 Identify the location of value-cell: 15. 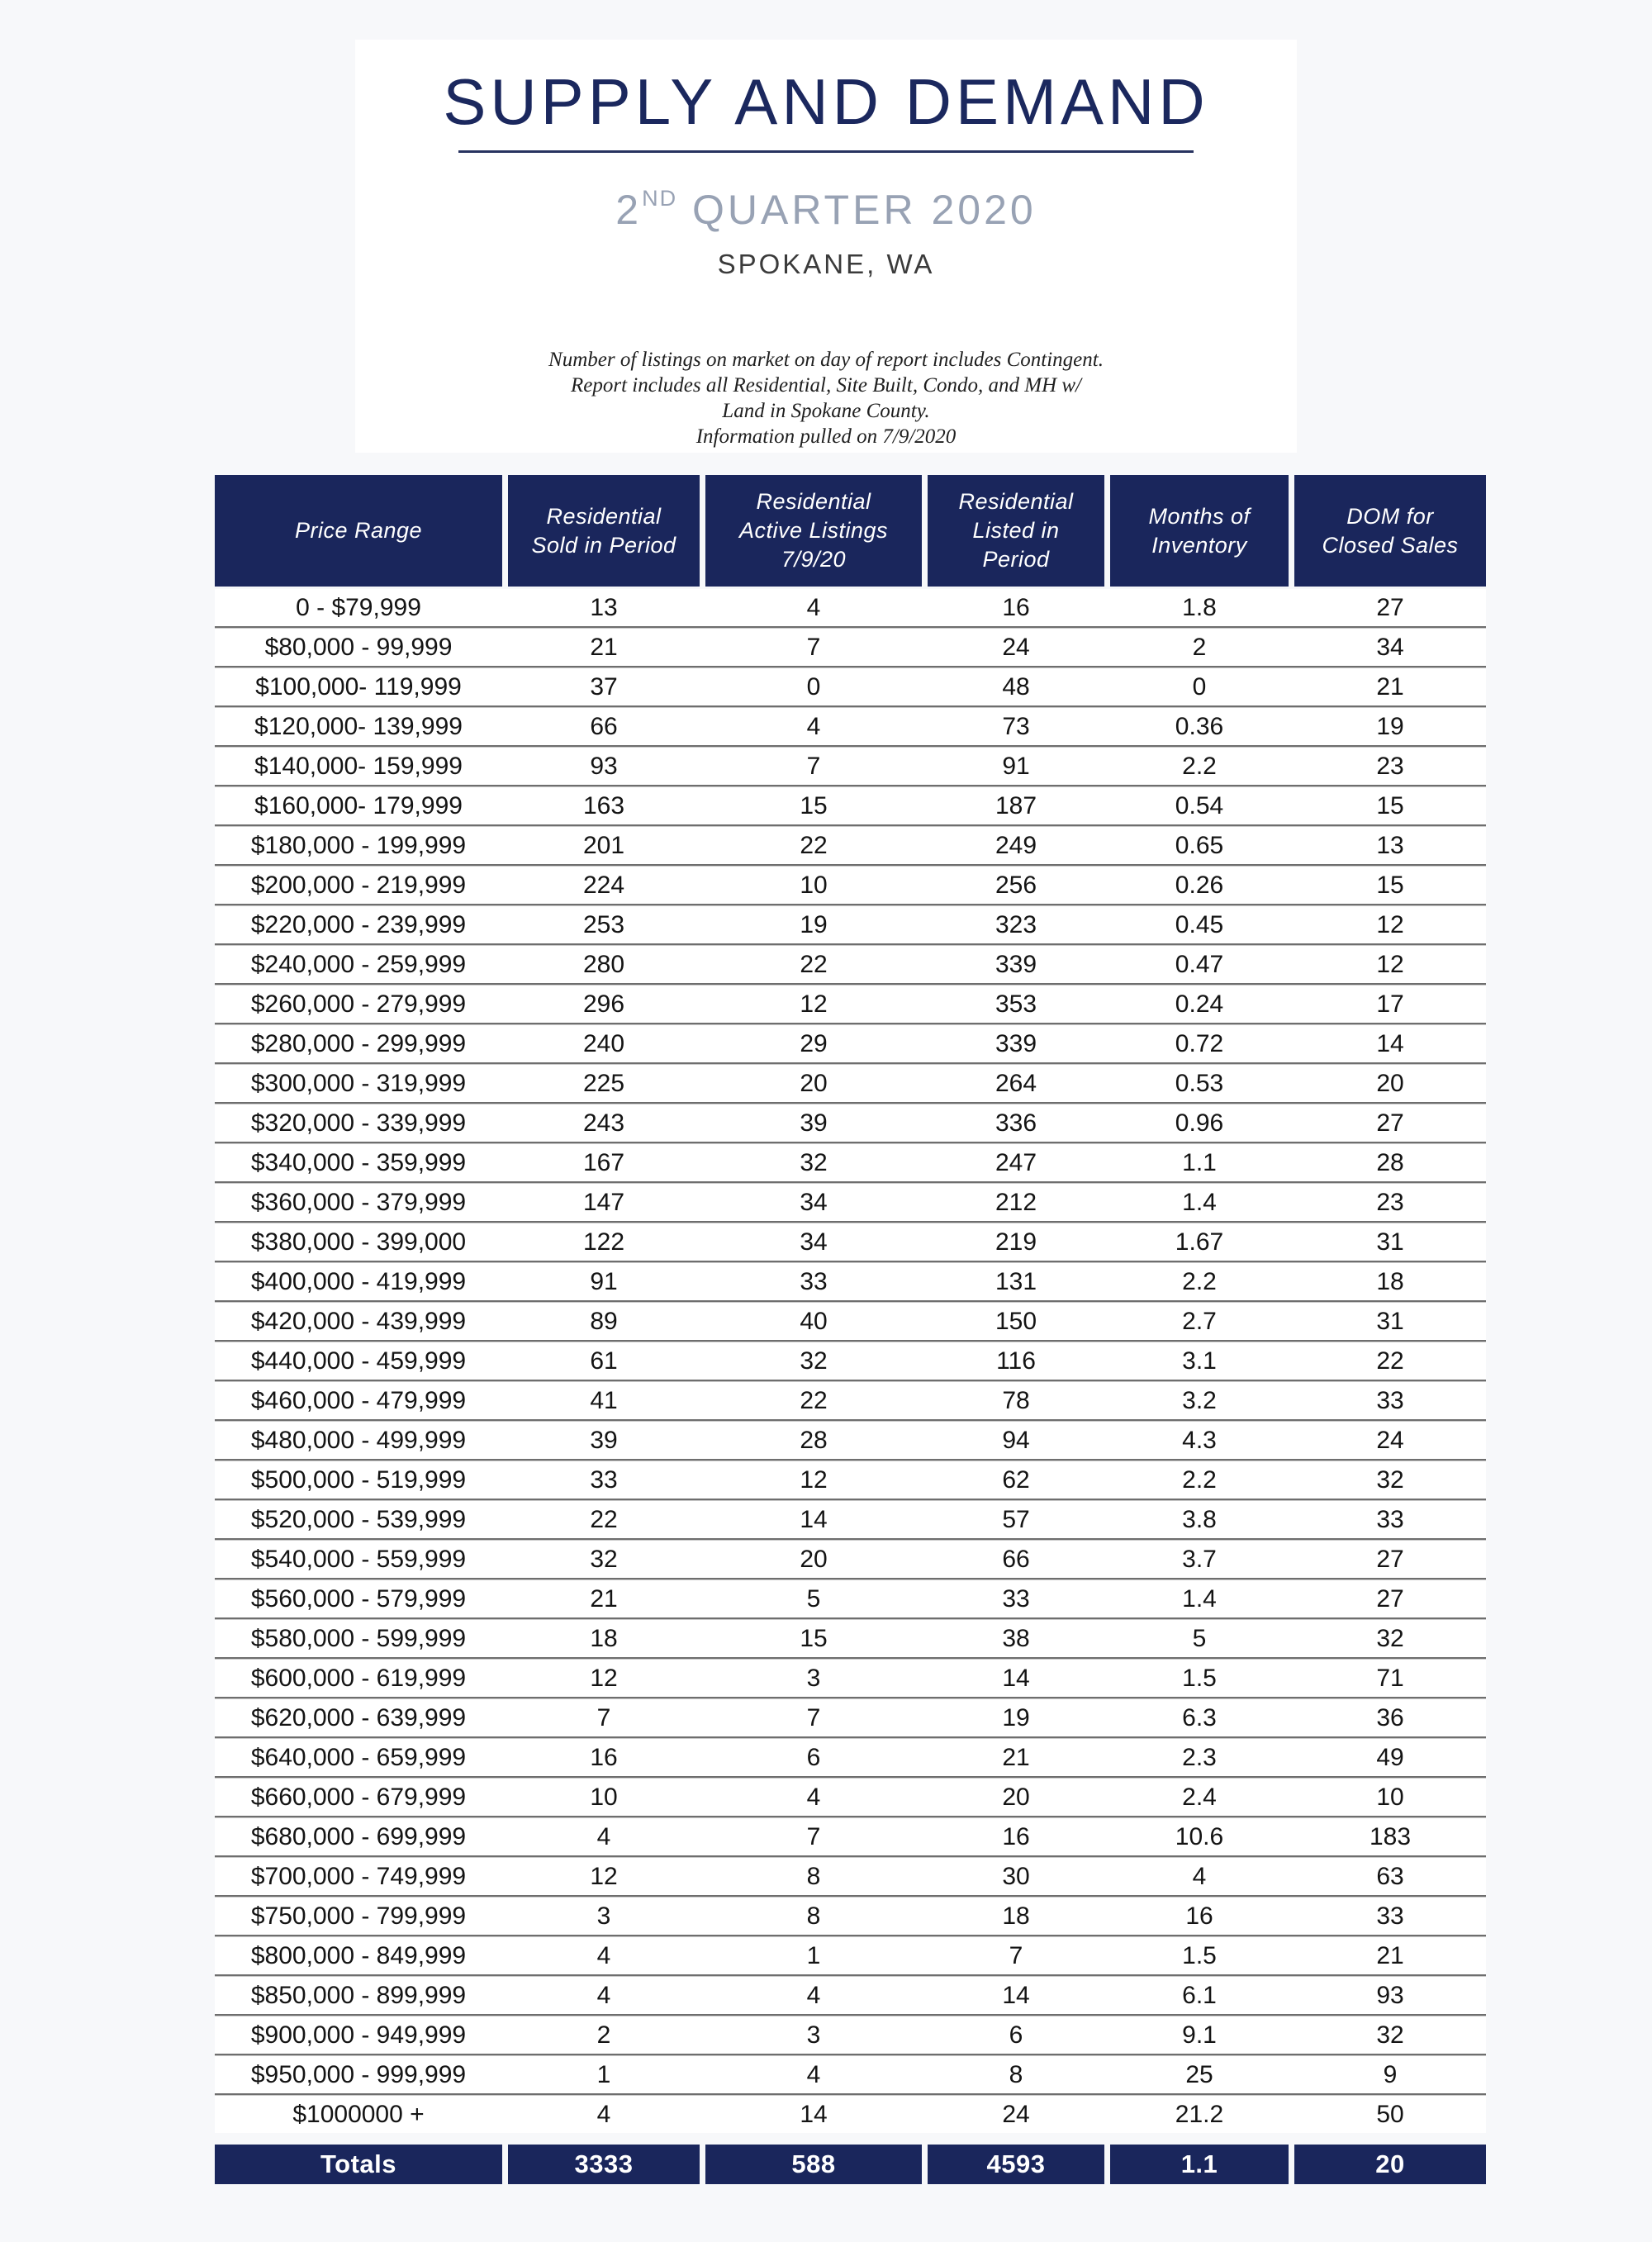
(1390, 805).